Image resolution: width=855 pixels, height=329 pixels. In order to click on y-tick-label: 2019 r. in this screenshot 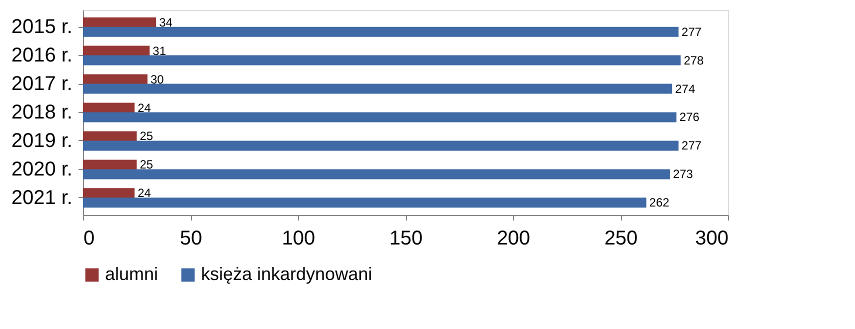, I will do `click(41, 141)`.